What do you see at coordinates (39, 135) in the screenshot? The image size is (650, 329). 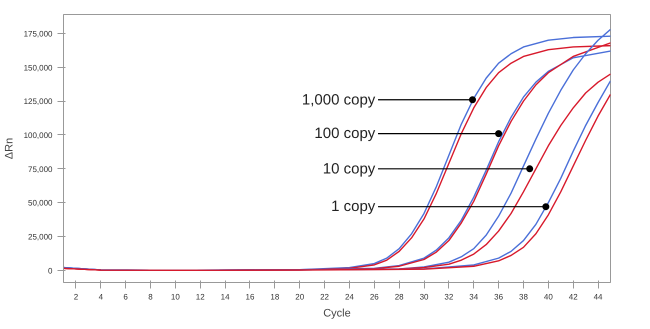 I see `y-tick-label: 100,000` at bounding box center [39, 135].